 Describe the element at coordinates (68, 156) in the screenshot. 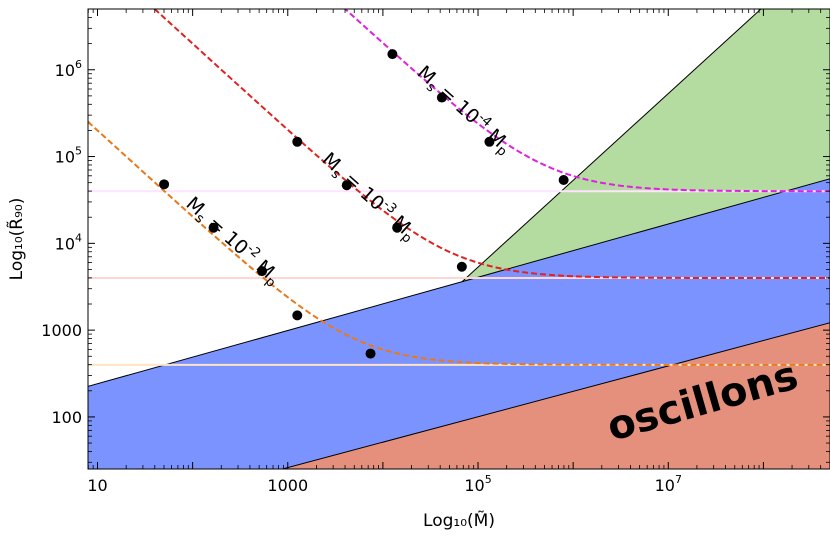

I see `y-tick-label-4: 10⁵` at that location.